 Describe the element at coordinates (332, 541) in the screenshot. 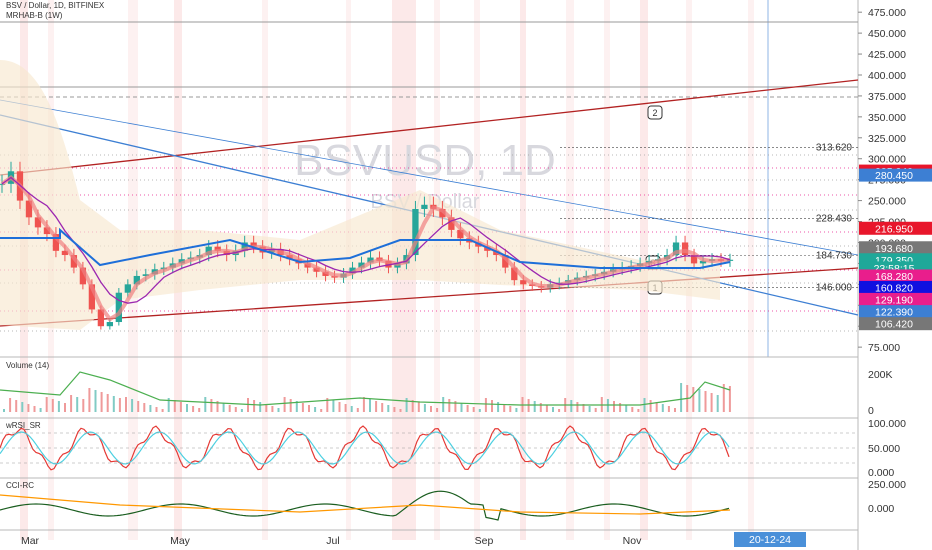

I see `time-axis-label: Jul` at that location.